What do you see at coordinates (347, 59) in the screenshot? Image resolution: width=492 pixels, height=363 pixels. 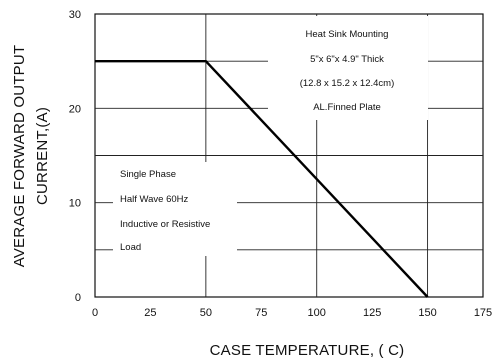 I see `heat-sink-note-line: 5"x 6"x 4.9" Thick` at bounding box center [347, 59].